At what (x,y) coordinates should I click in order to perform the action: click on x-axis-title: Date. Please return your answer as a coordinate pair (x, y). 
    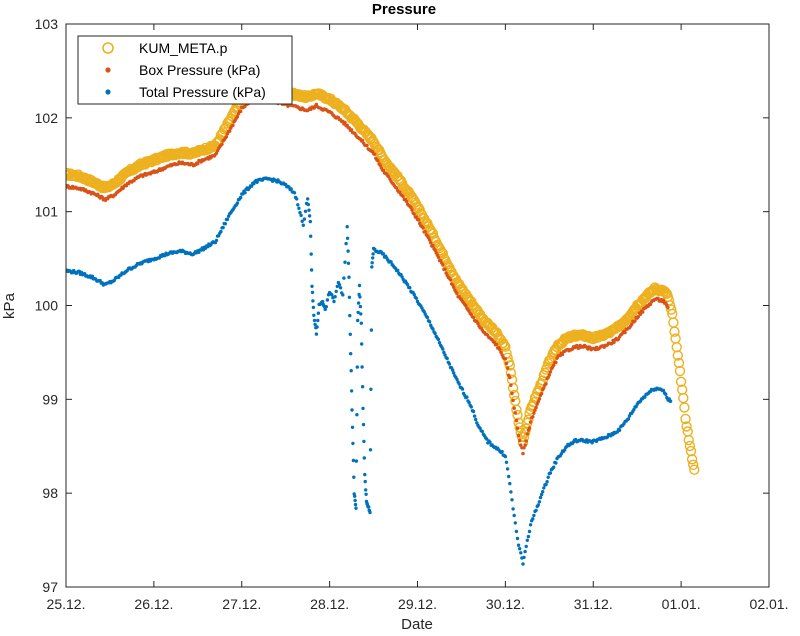
    Looking at the image, I should click on (417, 624).